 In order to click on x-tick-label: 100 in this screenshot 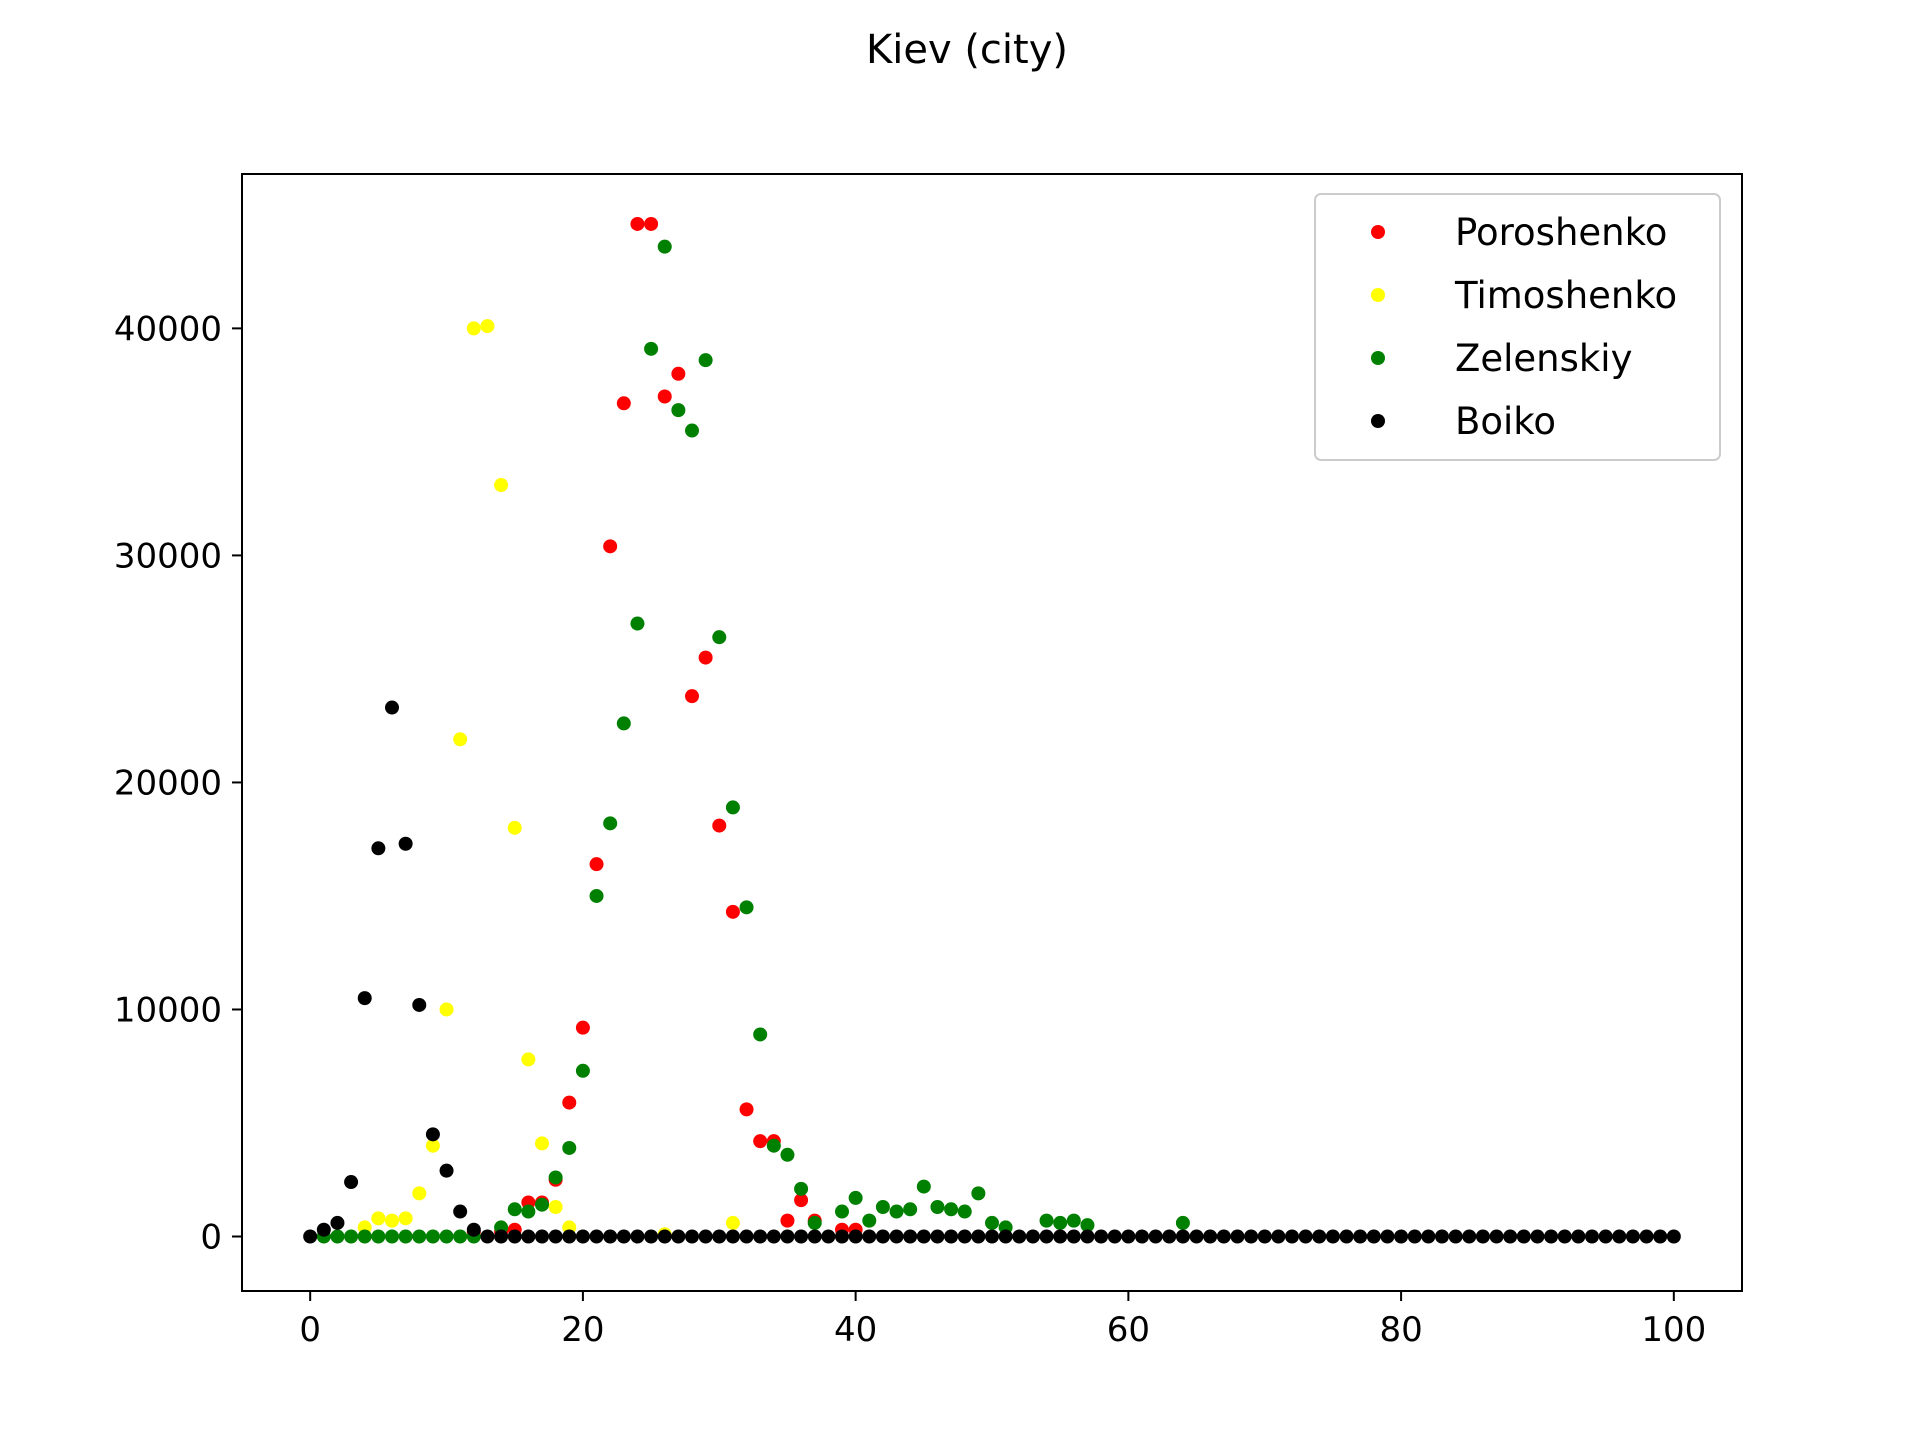, I will do `click(1673, 1330)`.